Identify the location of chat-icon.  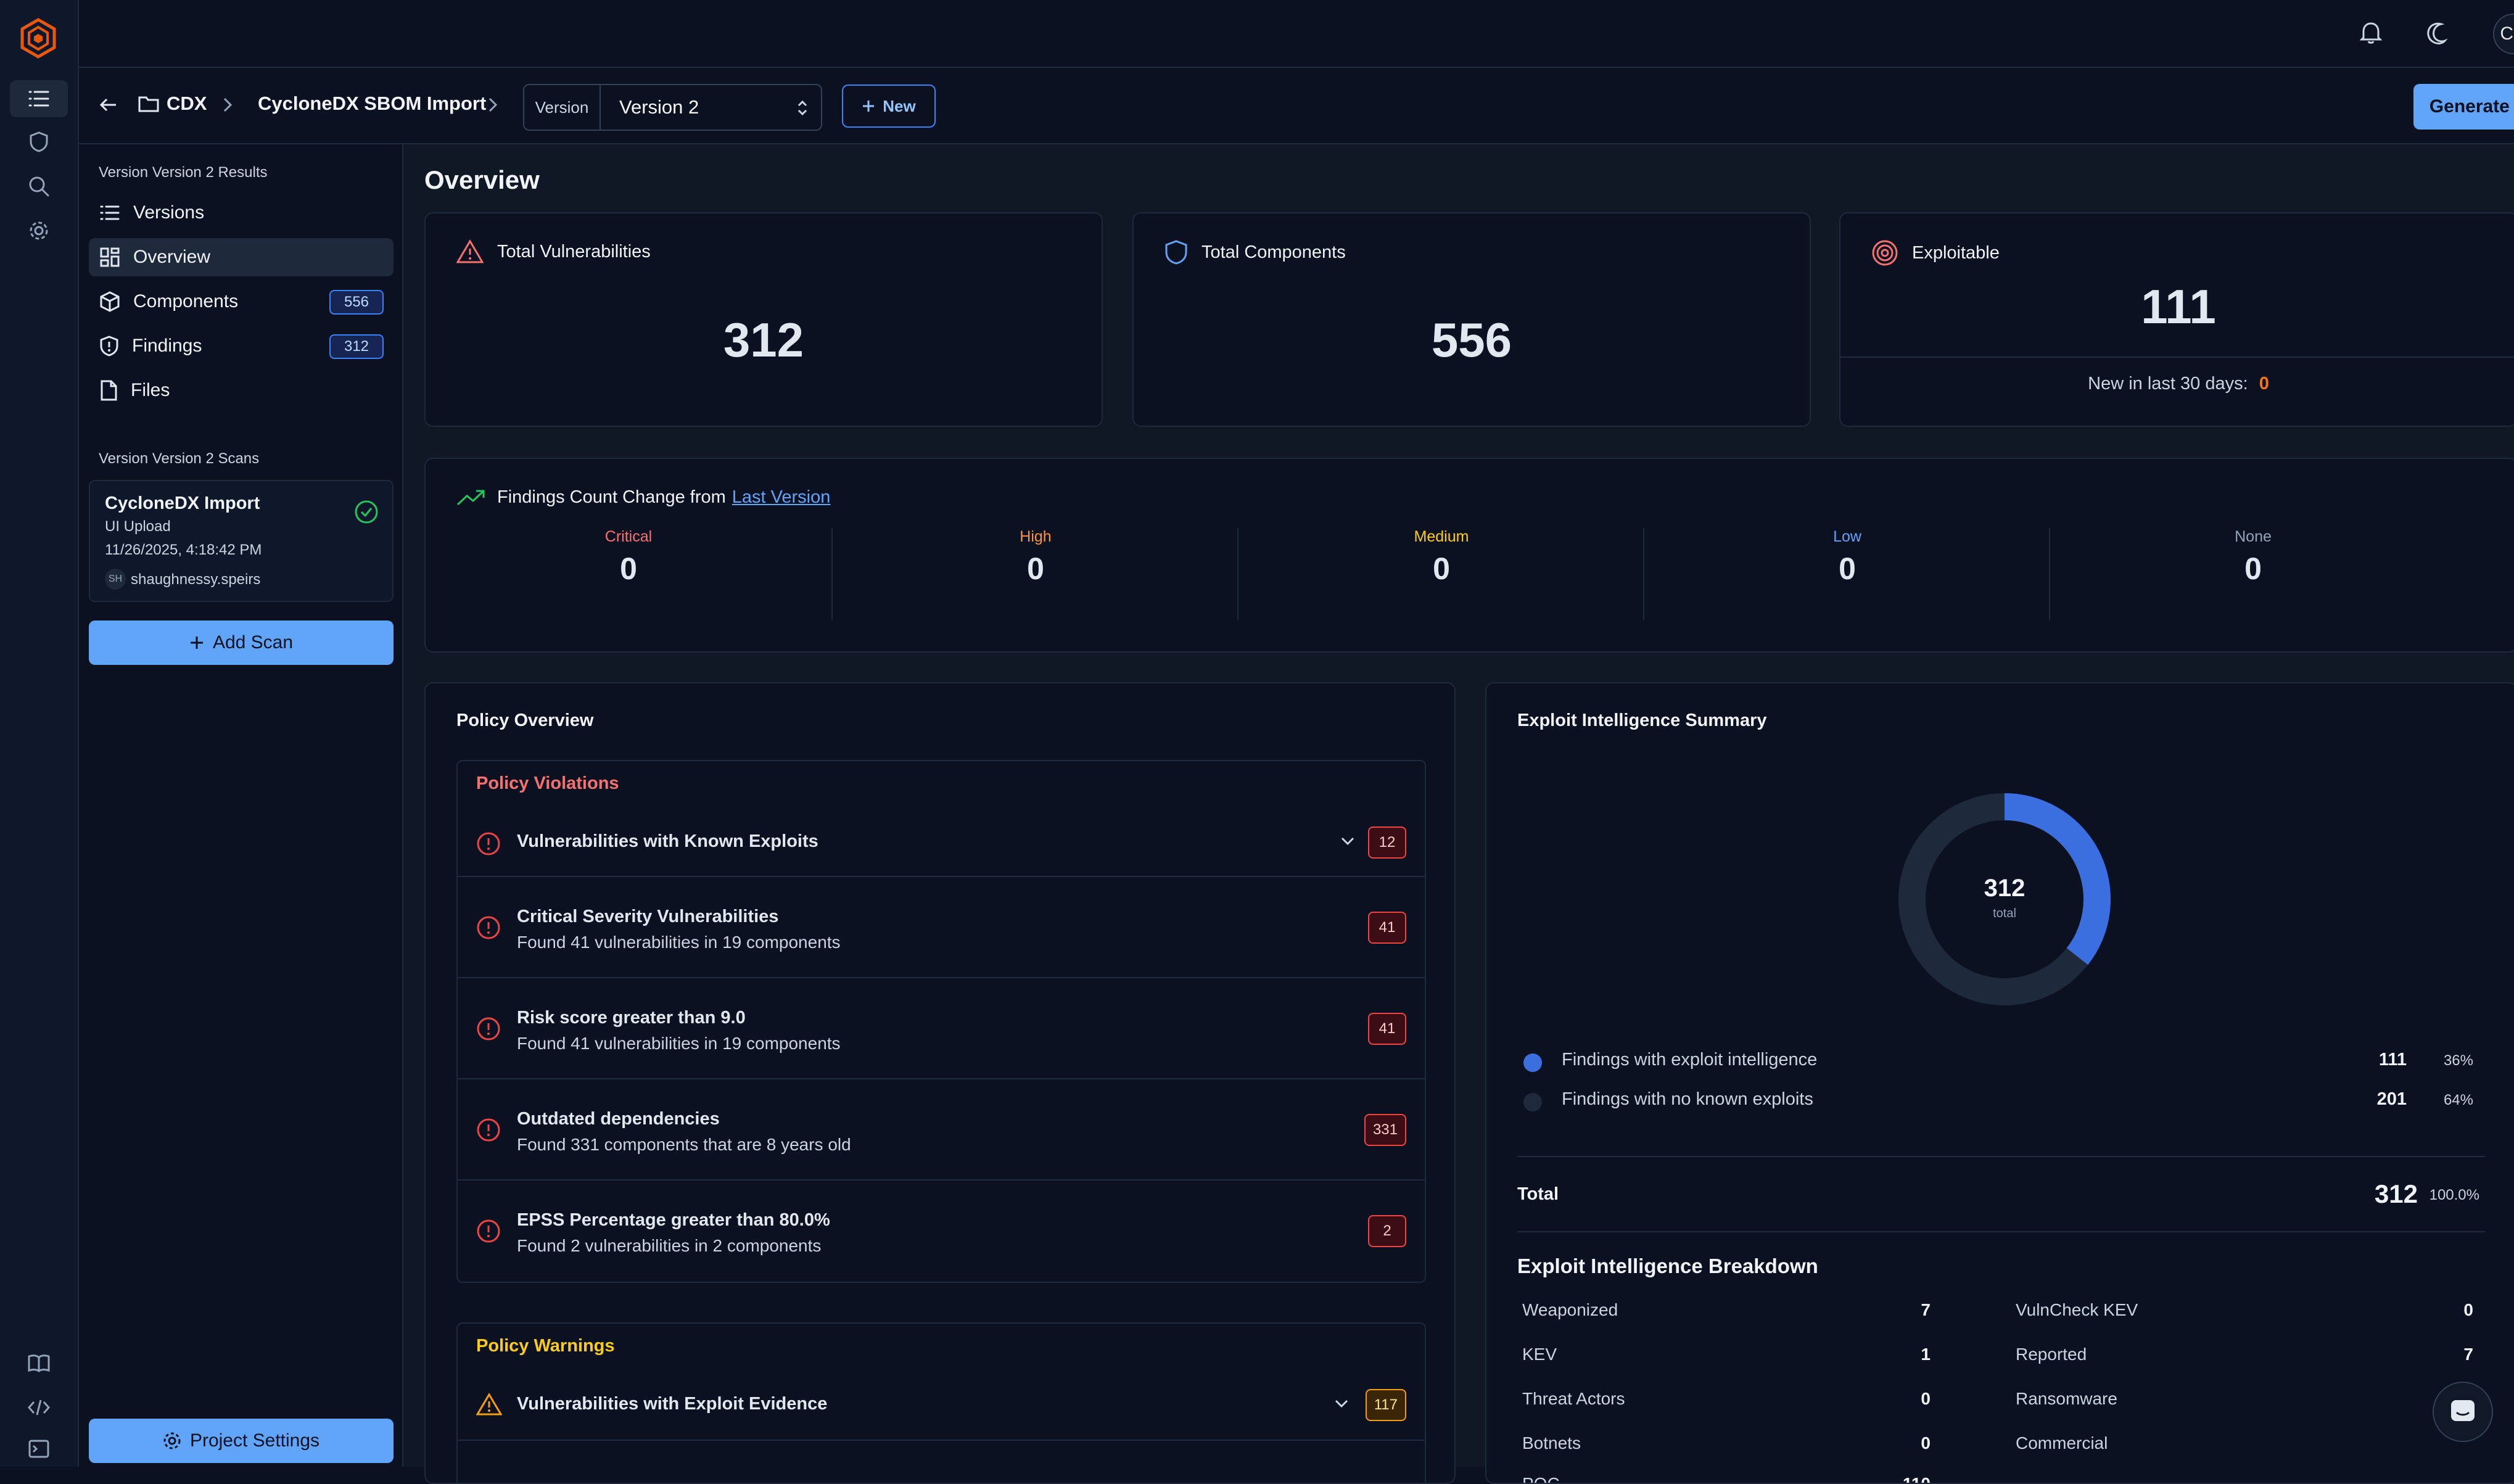
(2463, 1412).